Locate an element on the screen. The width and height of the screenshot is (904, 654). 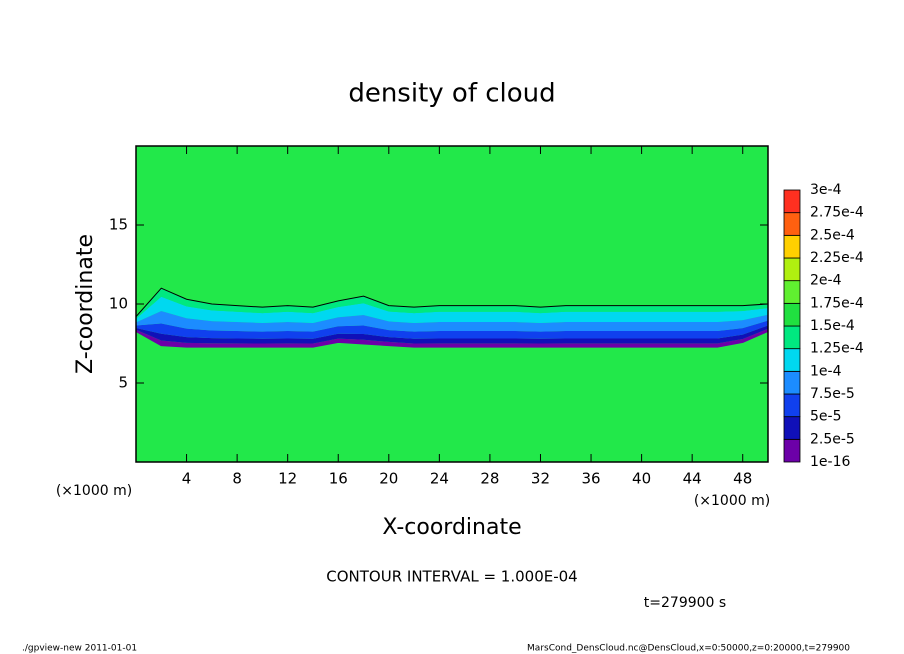
cloud-base is located at coordinates (452, 338).